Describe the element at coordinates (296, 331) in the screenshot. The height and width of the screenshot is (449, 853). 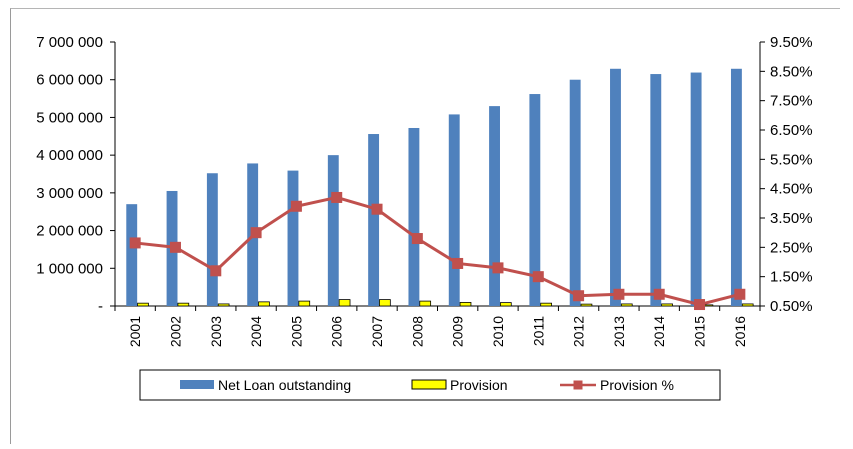
I see `x-tick-label-2005: 2005` at that location.